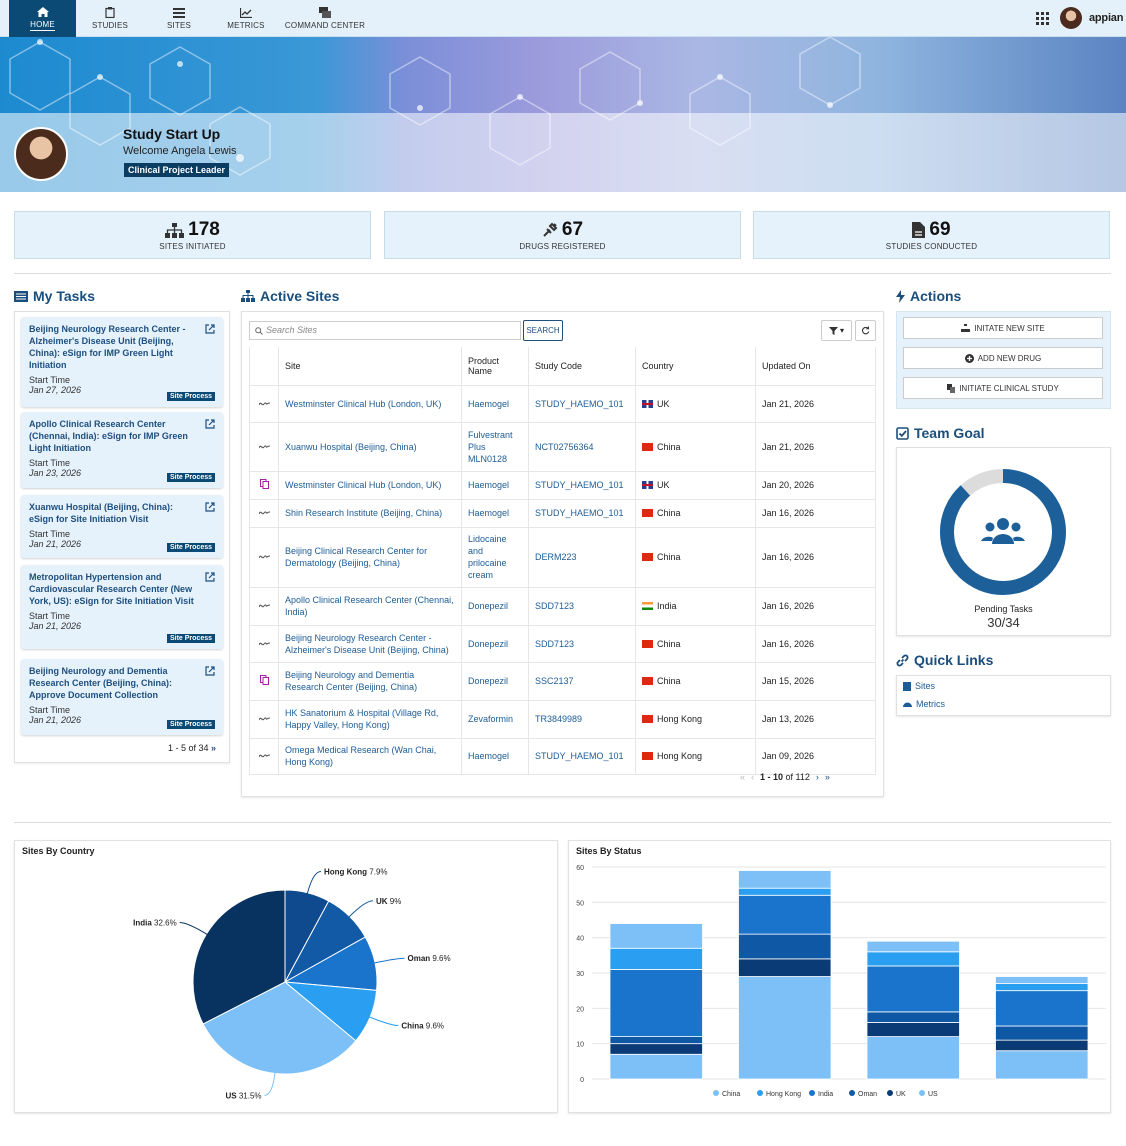 This screenshot has height=1146, width=1126. What do you see at coordinates (924, 704) in the screenshot?
I see `quick-link-metrics: Metrics` at bounding box center [924, 704].